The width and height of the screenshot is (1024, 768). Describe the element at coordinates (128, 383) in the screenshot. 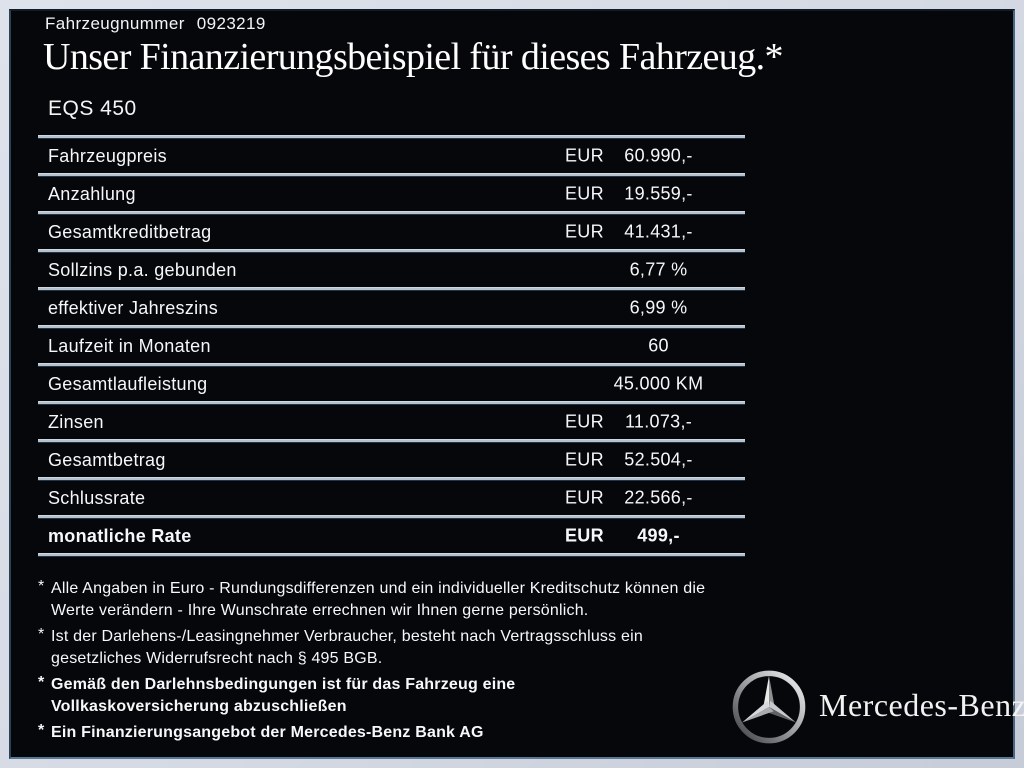

I see `row-label: Gesamtlaufleistung` at that location.